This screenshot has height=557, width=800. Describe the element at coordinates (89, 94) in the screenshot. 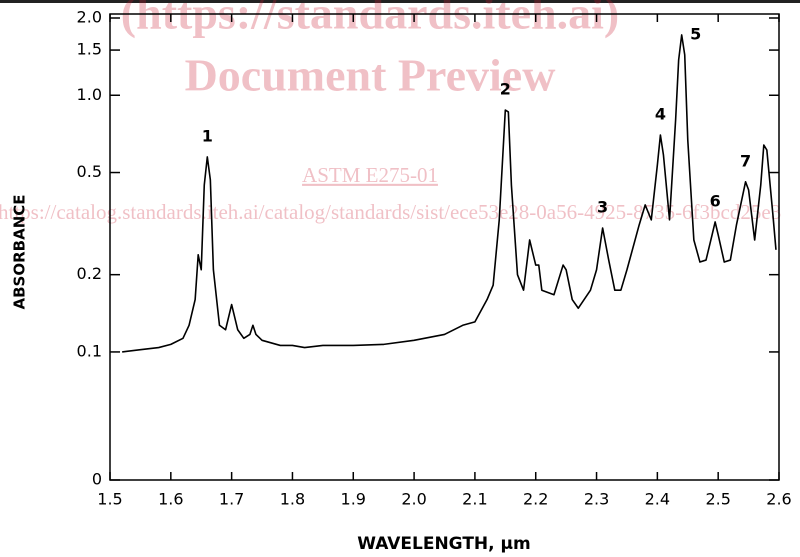

I see `y-tick-label: 1.0` at that location.